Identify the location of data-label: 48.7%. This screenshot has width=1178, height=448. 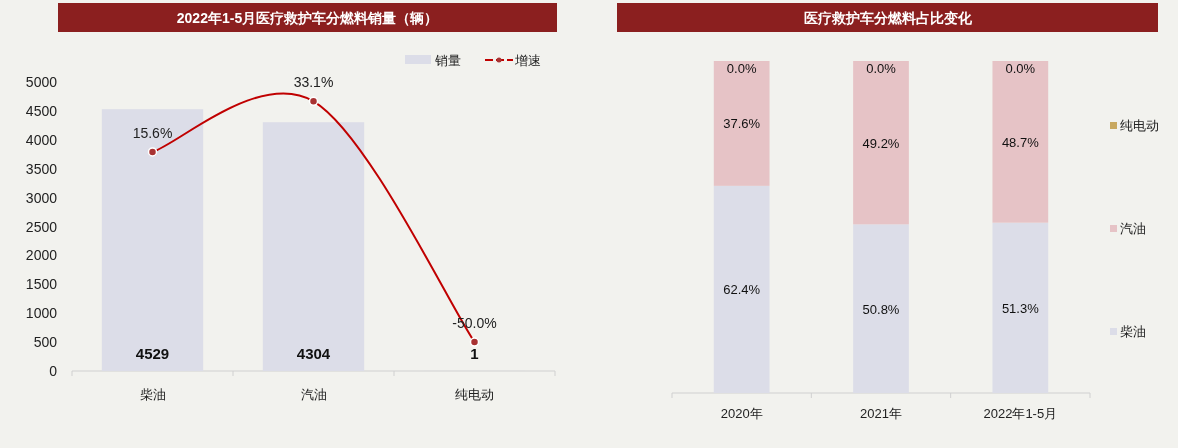
(1020, 142).